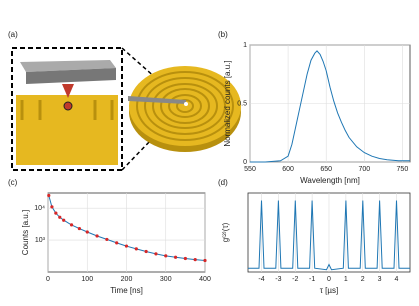 This screenshot has width=419, height=306. What do you see at coordinates (242, 103) in the screenshot?
I see `y-tick-label: 0.5` at bounding box center [242, 103].